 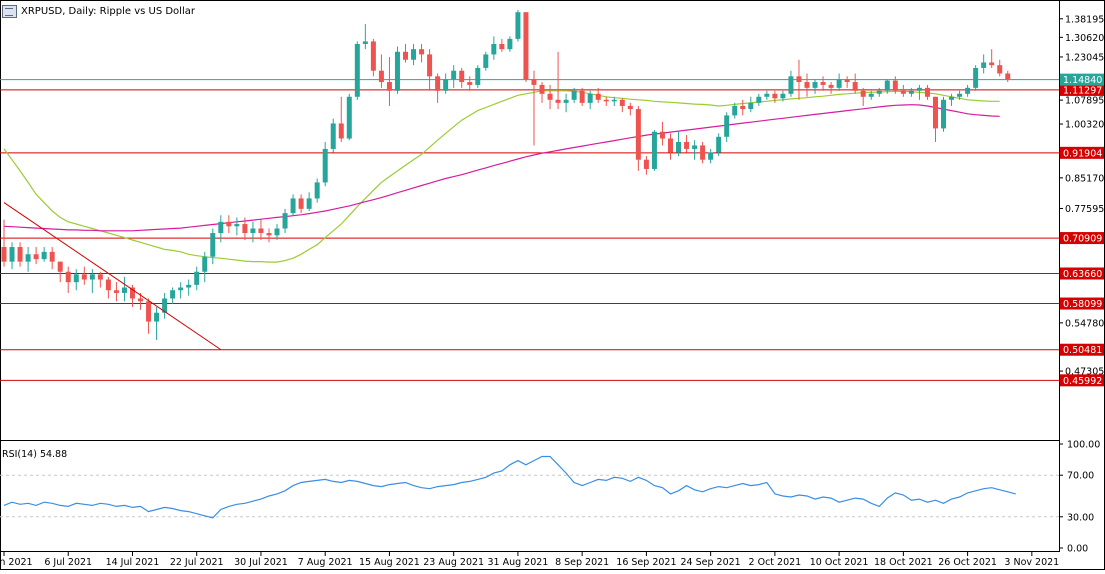 I want to click on chart-window-icon, so click(x=9, y=11).